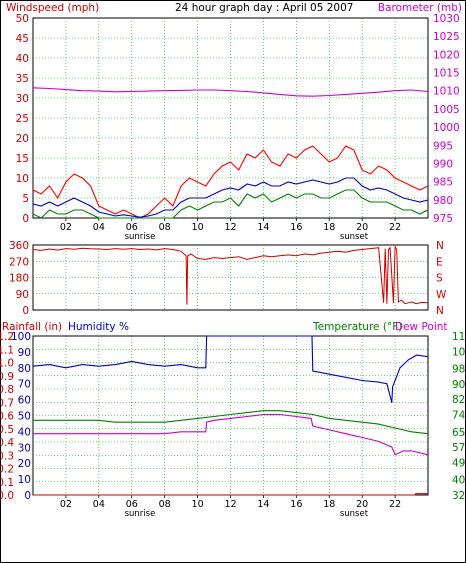 The image size is (466, 563). I want to click on barometer-tick-label: 975, so click(443, 219).